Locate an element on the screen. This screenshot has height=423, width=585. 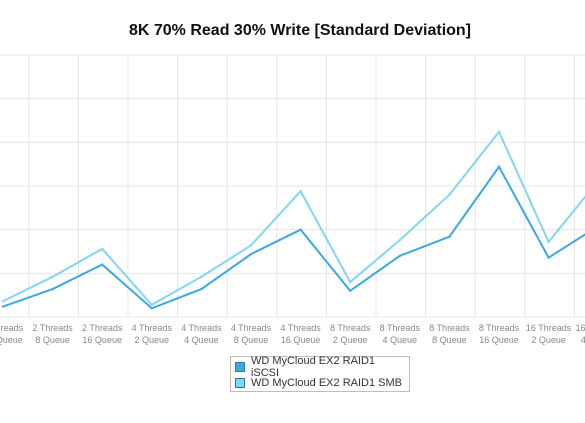
legend-label-smb: WD MyCloud EX2 RAID1 SMB is located at coordinates (326, 383).